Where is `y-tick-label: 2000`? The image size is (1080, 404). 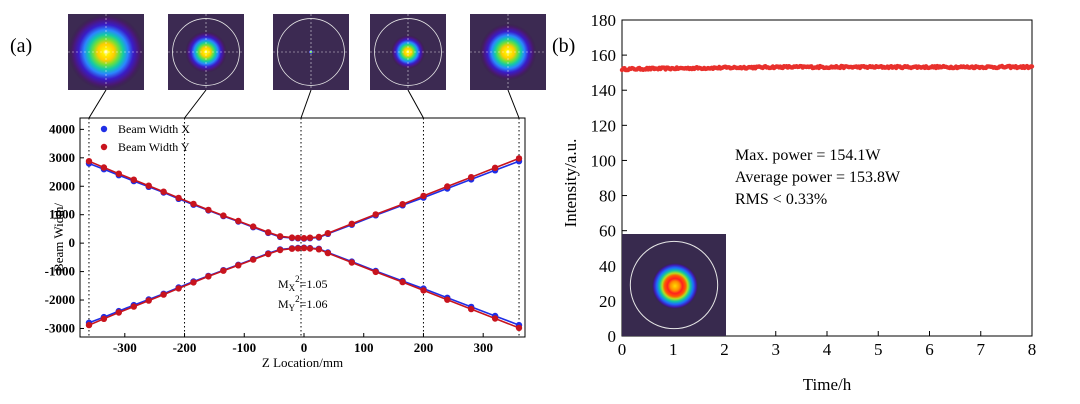
y-tick-label: 2000 is located at coordinates (62, 185).